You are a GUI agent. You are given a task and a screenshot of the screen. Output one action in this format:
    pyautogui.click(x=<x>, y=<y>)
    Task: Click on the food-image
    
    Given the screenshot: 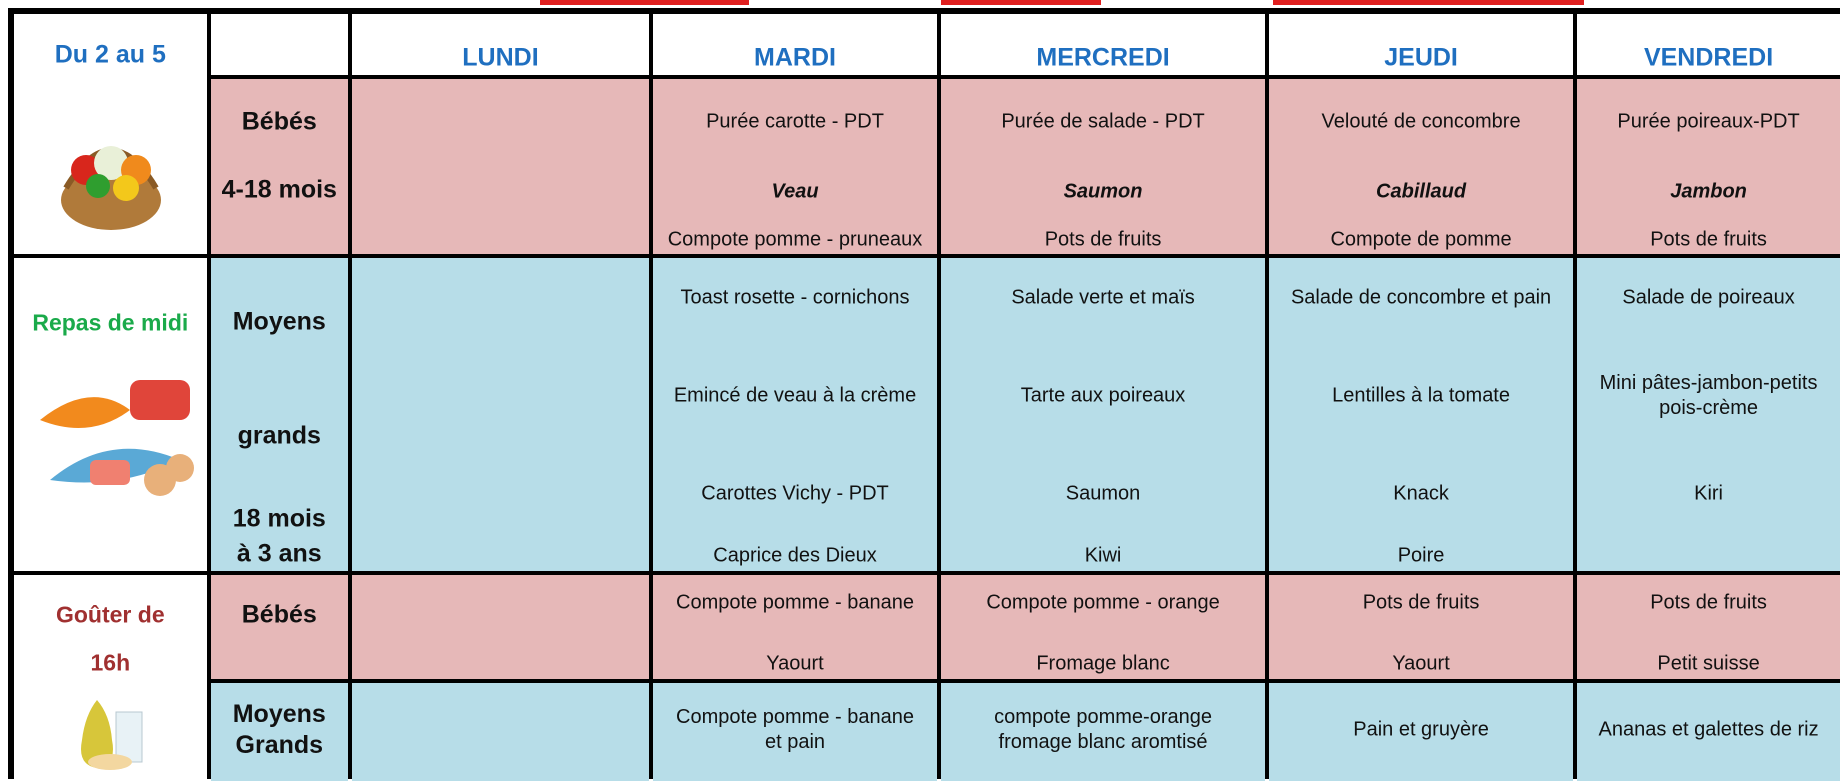 What is the action you would take?
    pyautogui.click(x=117, y=438)
    